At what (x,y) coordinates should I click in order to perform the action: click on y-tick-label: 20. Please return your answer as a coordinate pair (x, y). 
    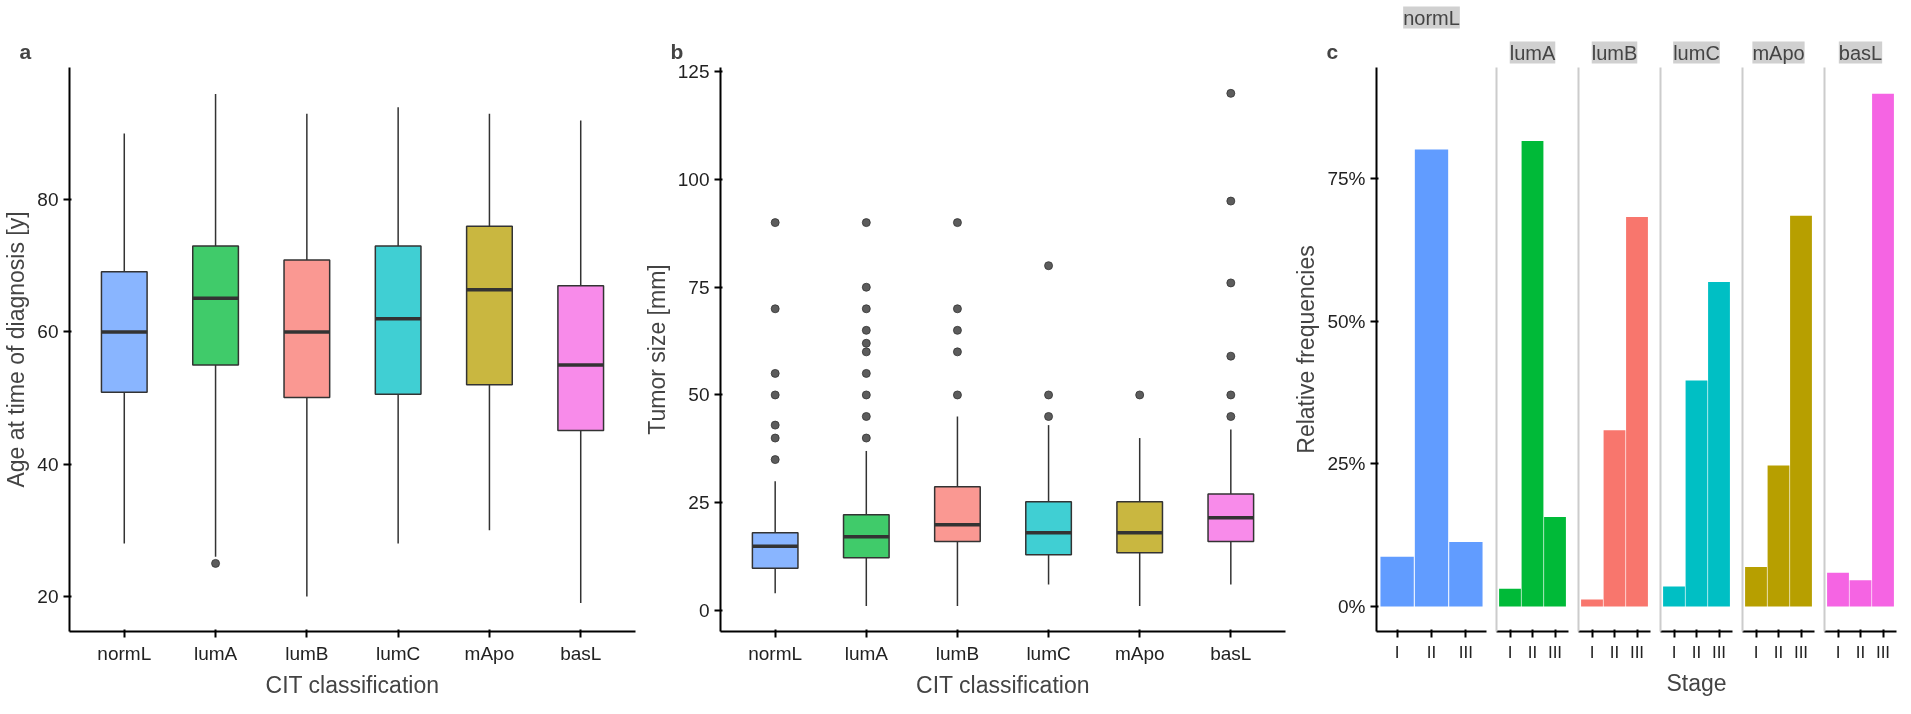
    Looking at the image, I should click on (48, 596).